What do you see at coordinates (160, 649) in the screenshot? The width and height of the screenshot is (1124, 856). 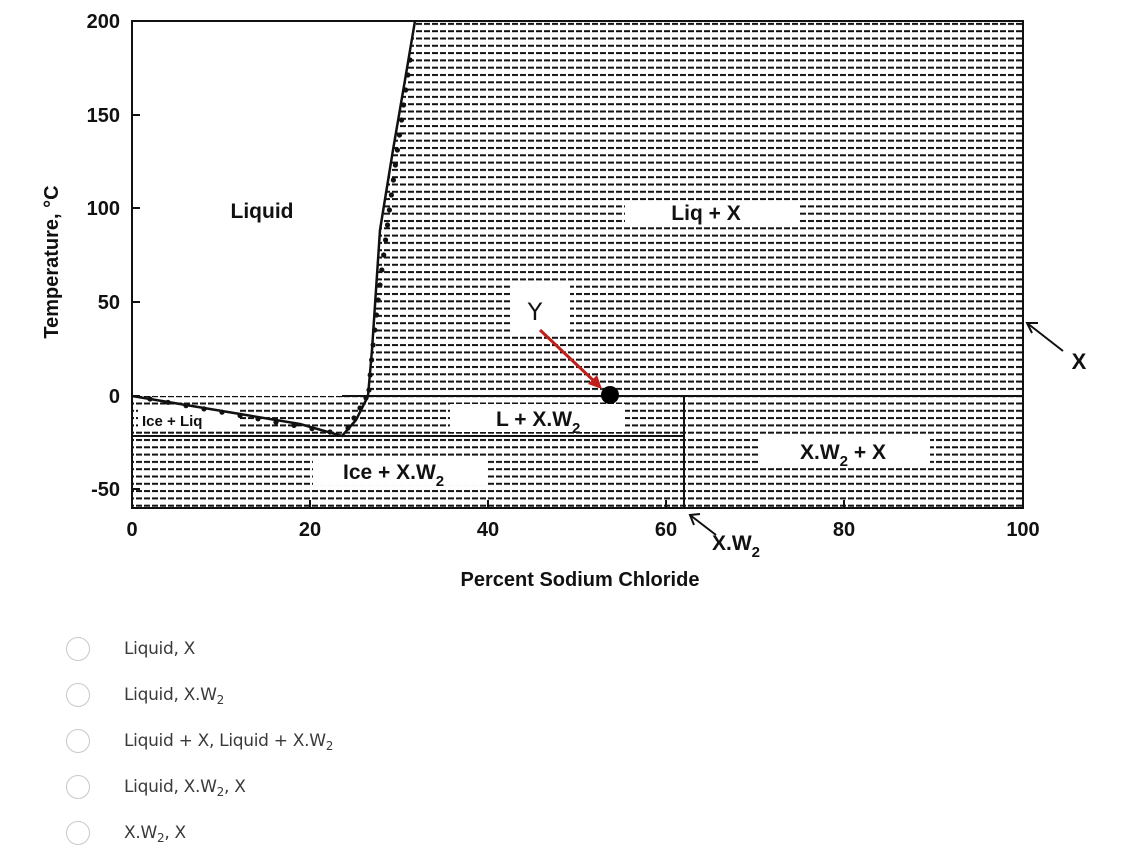 I see `answer-option-label: Liquid, X` at bounding box center [160, 649].